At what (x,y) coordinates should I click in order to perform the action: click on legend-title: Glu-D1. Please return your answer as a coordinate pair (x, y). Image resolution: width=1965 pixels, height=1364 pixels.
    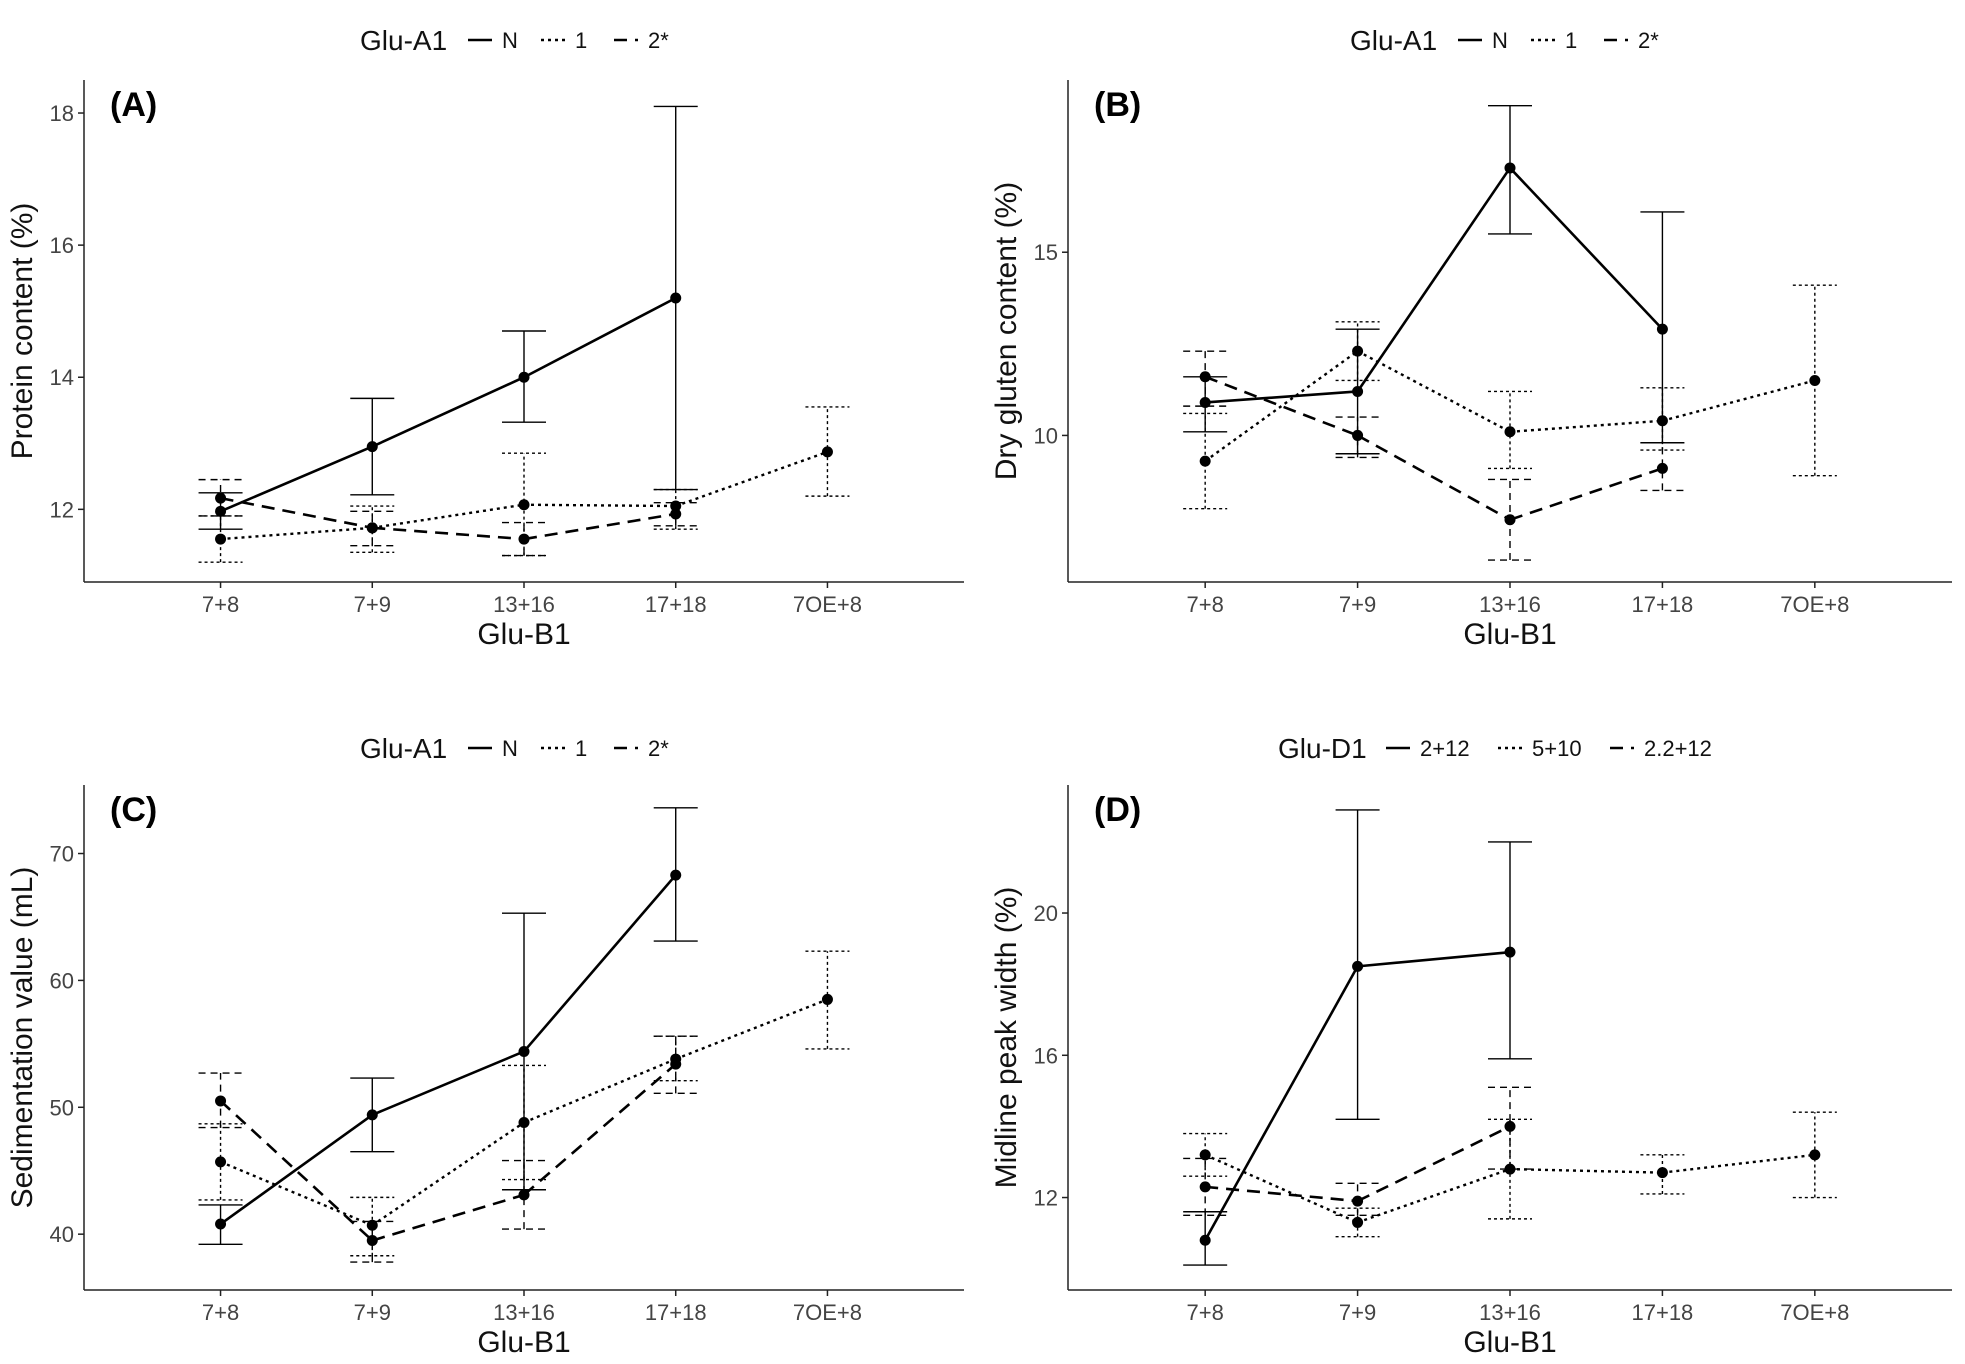
    Looking at the image, I should click on (1322, 748).